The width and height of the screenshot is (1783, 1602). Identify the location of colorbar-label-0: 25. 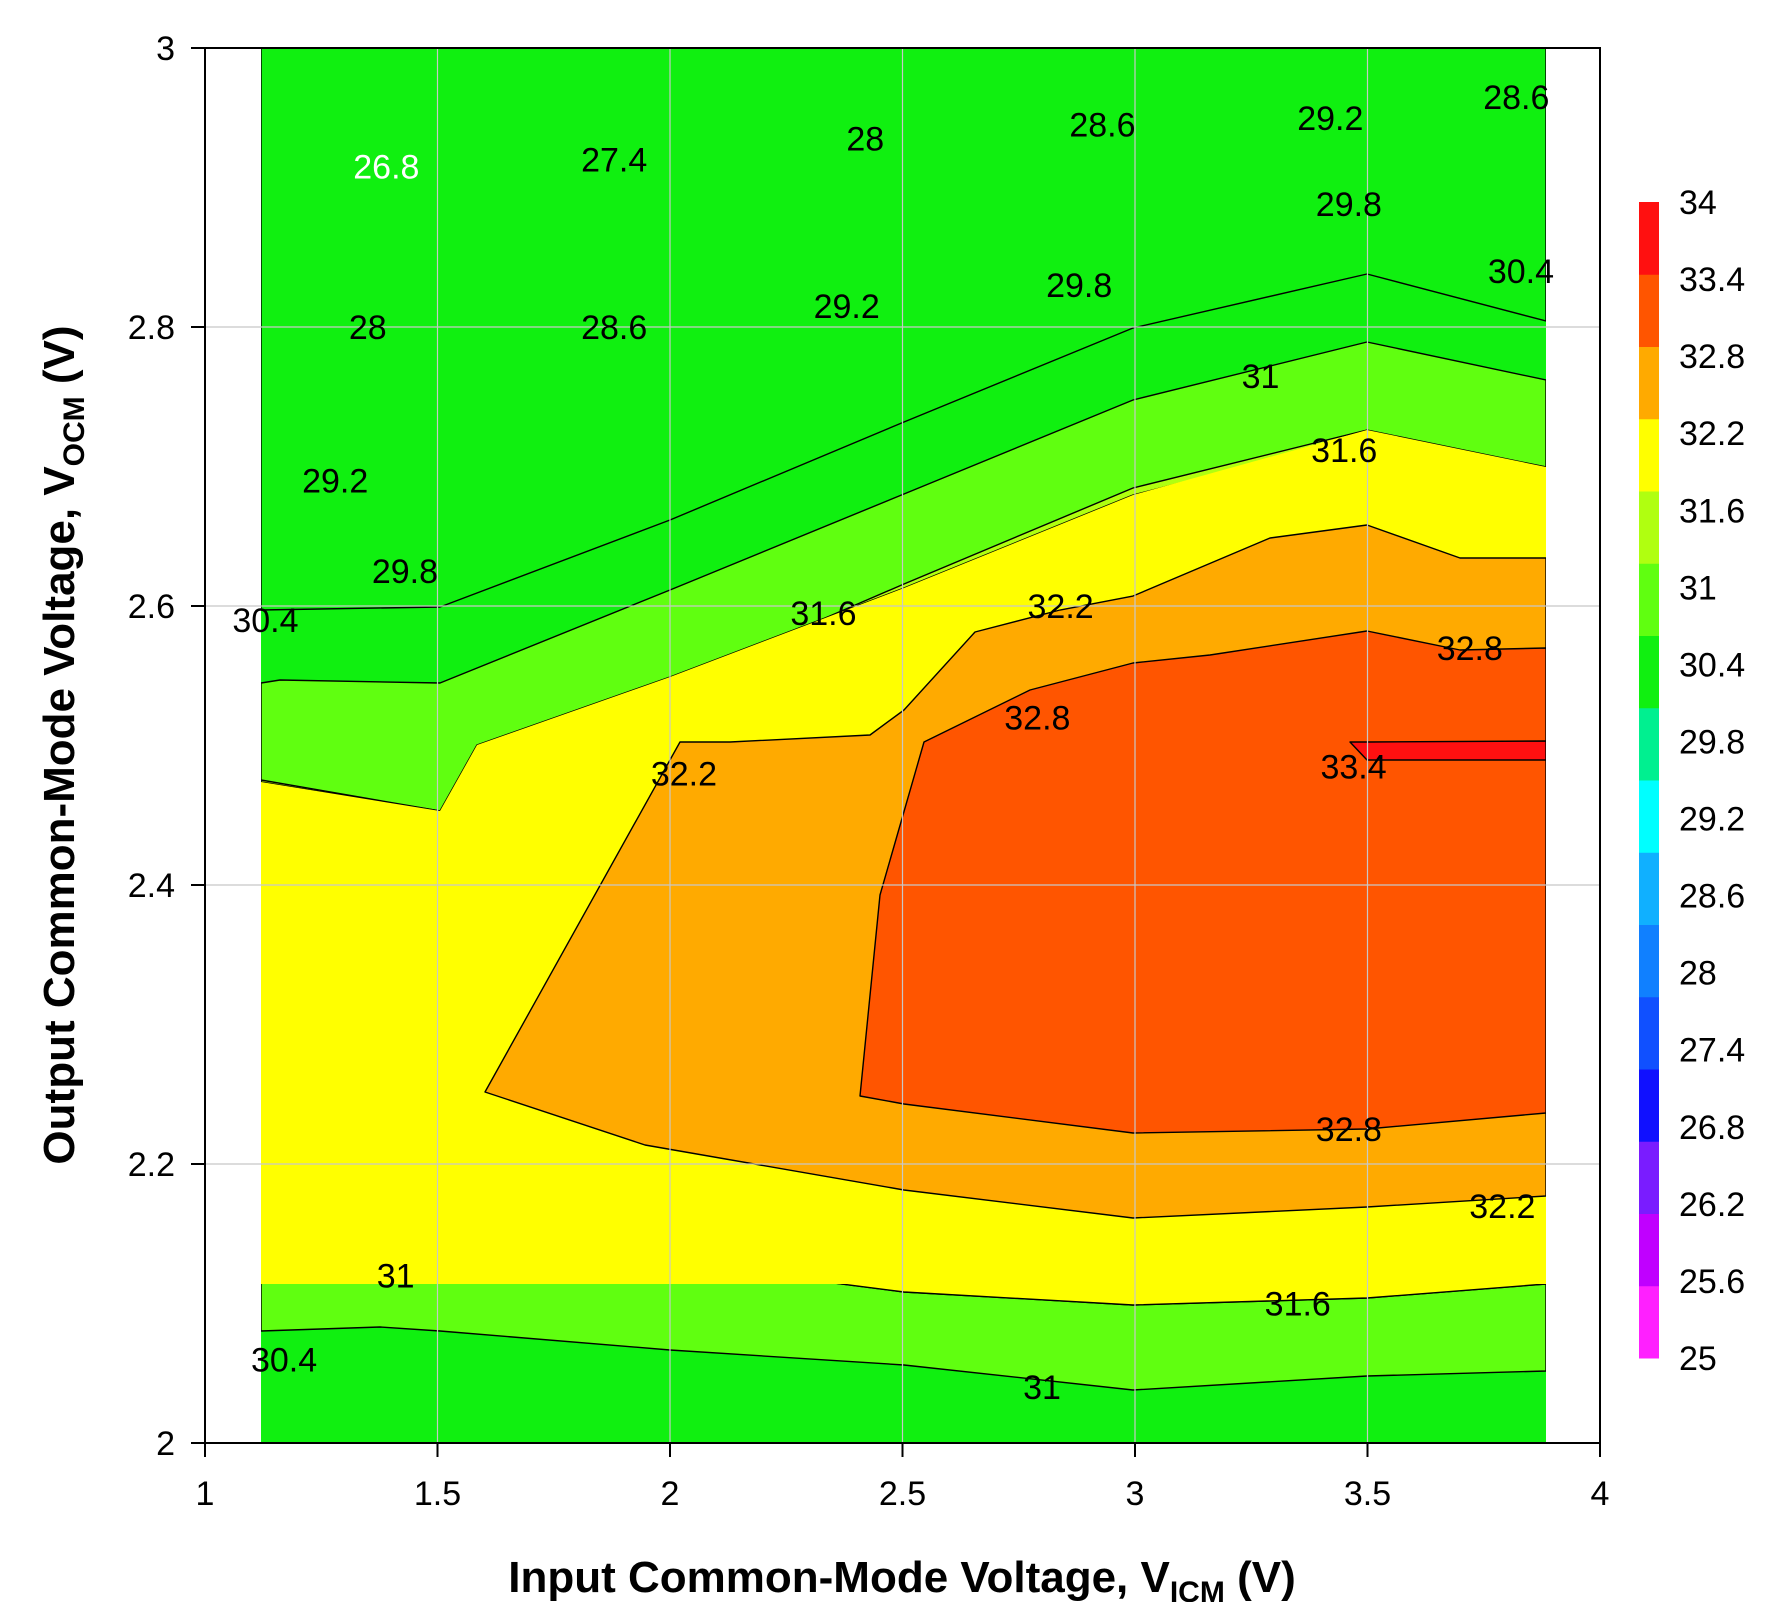
(1698, 1359).